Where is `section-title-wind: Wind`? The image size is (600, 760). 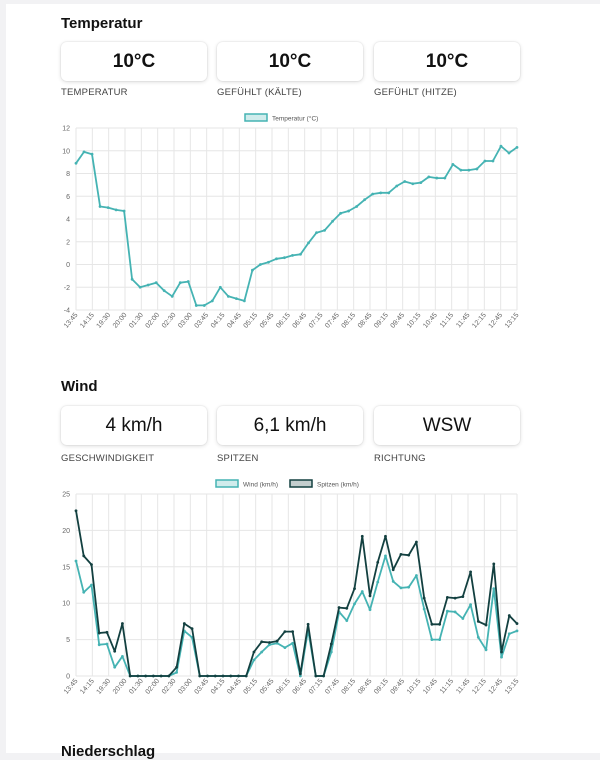 section-title-wind: Wind is located at coordinates (79, 386).